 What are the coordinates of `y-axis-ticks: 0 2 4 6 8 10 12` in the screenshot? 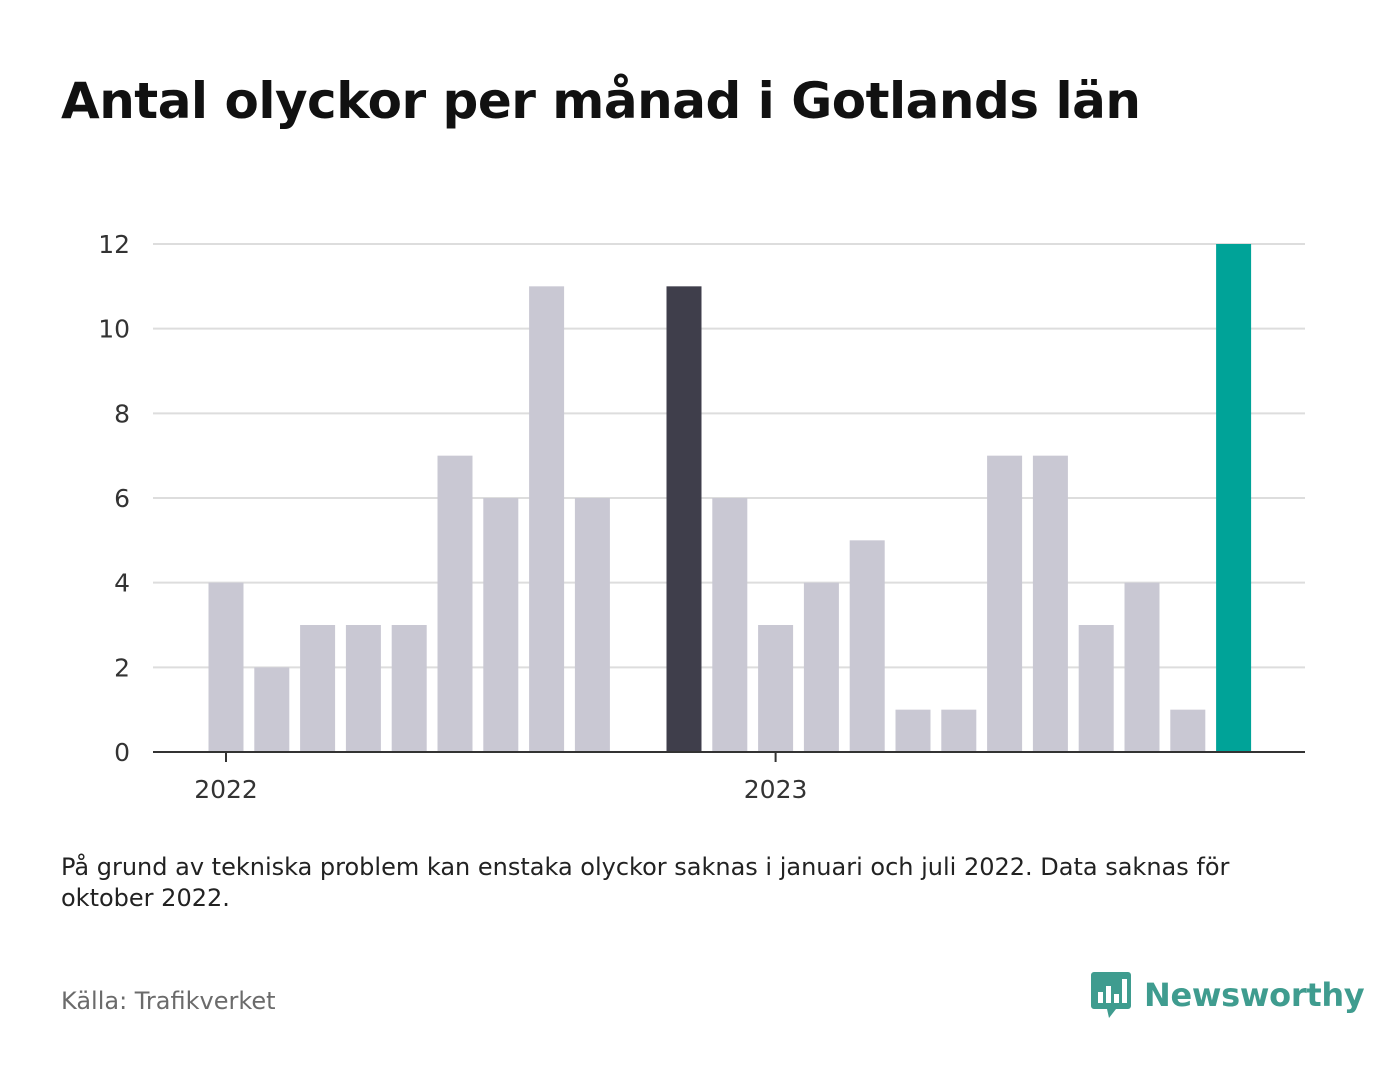 It's located at (114, 498).